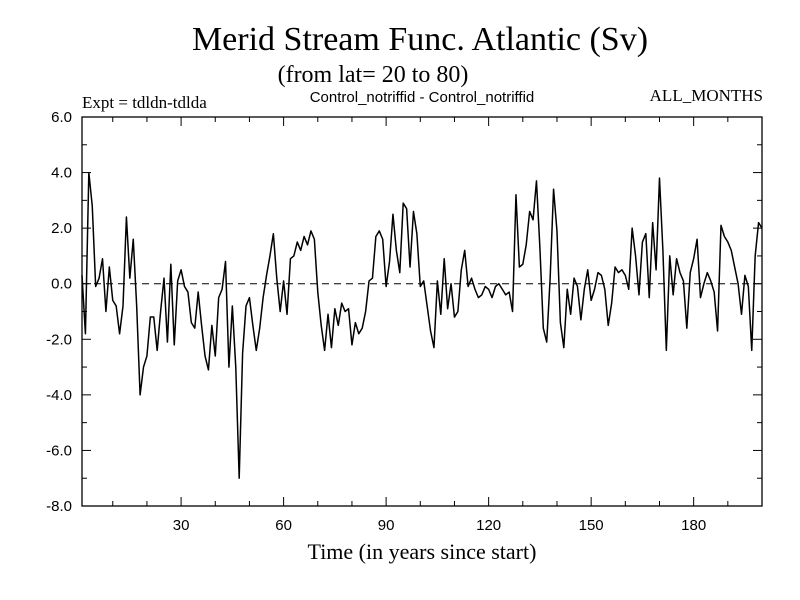 The width and height of the screenshot is (800, 600). I want to click on comparison-label: Control_notriffid - Control_notriffid, so click(422, 97).